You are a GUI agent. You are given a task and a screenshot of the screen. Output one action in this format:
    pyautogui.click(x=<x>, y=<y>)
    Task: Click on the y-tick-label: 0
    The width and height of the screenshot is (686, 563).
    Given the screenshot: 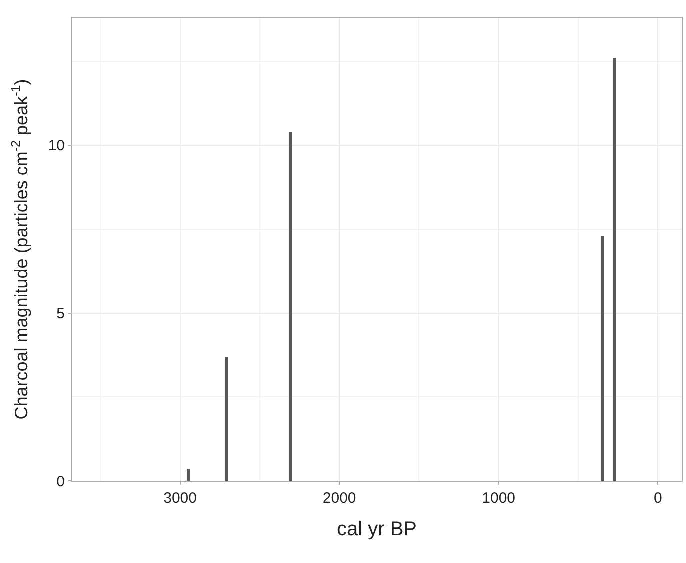 What is the action you would take?
    pyautogui.click(x=60, y=481)
    